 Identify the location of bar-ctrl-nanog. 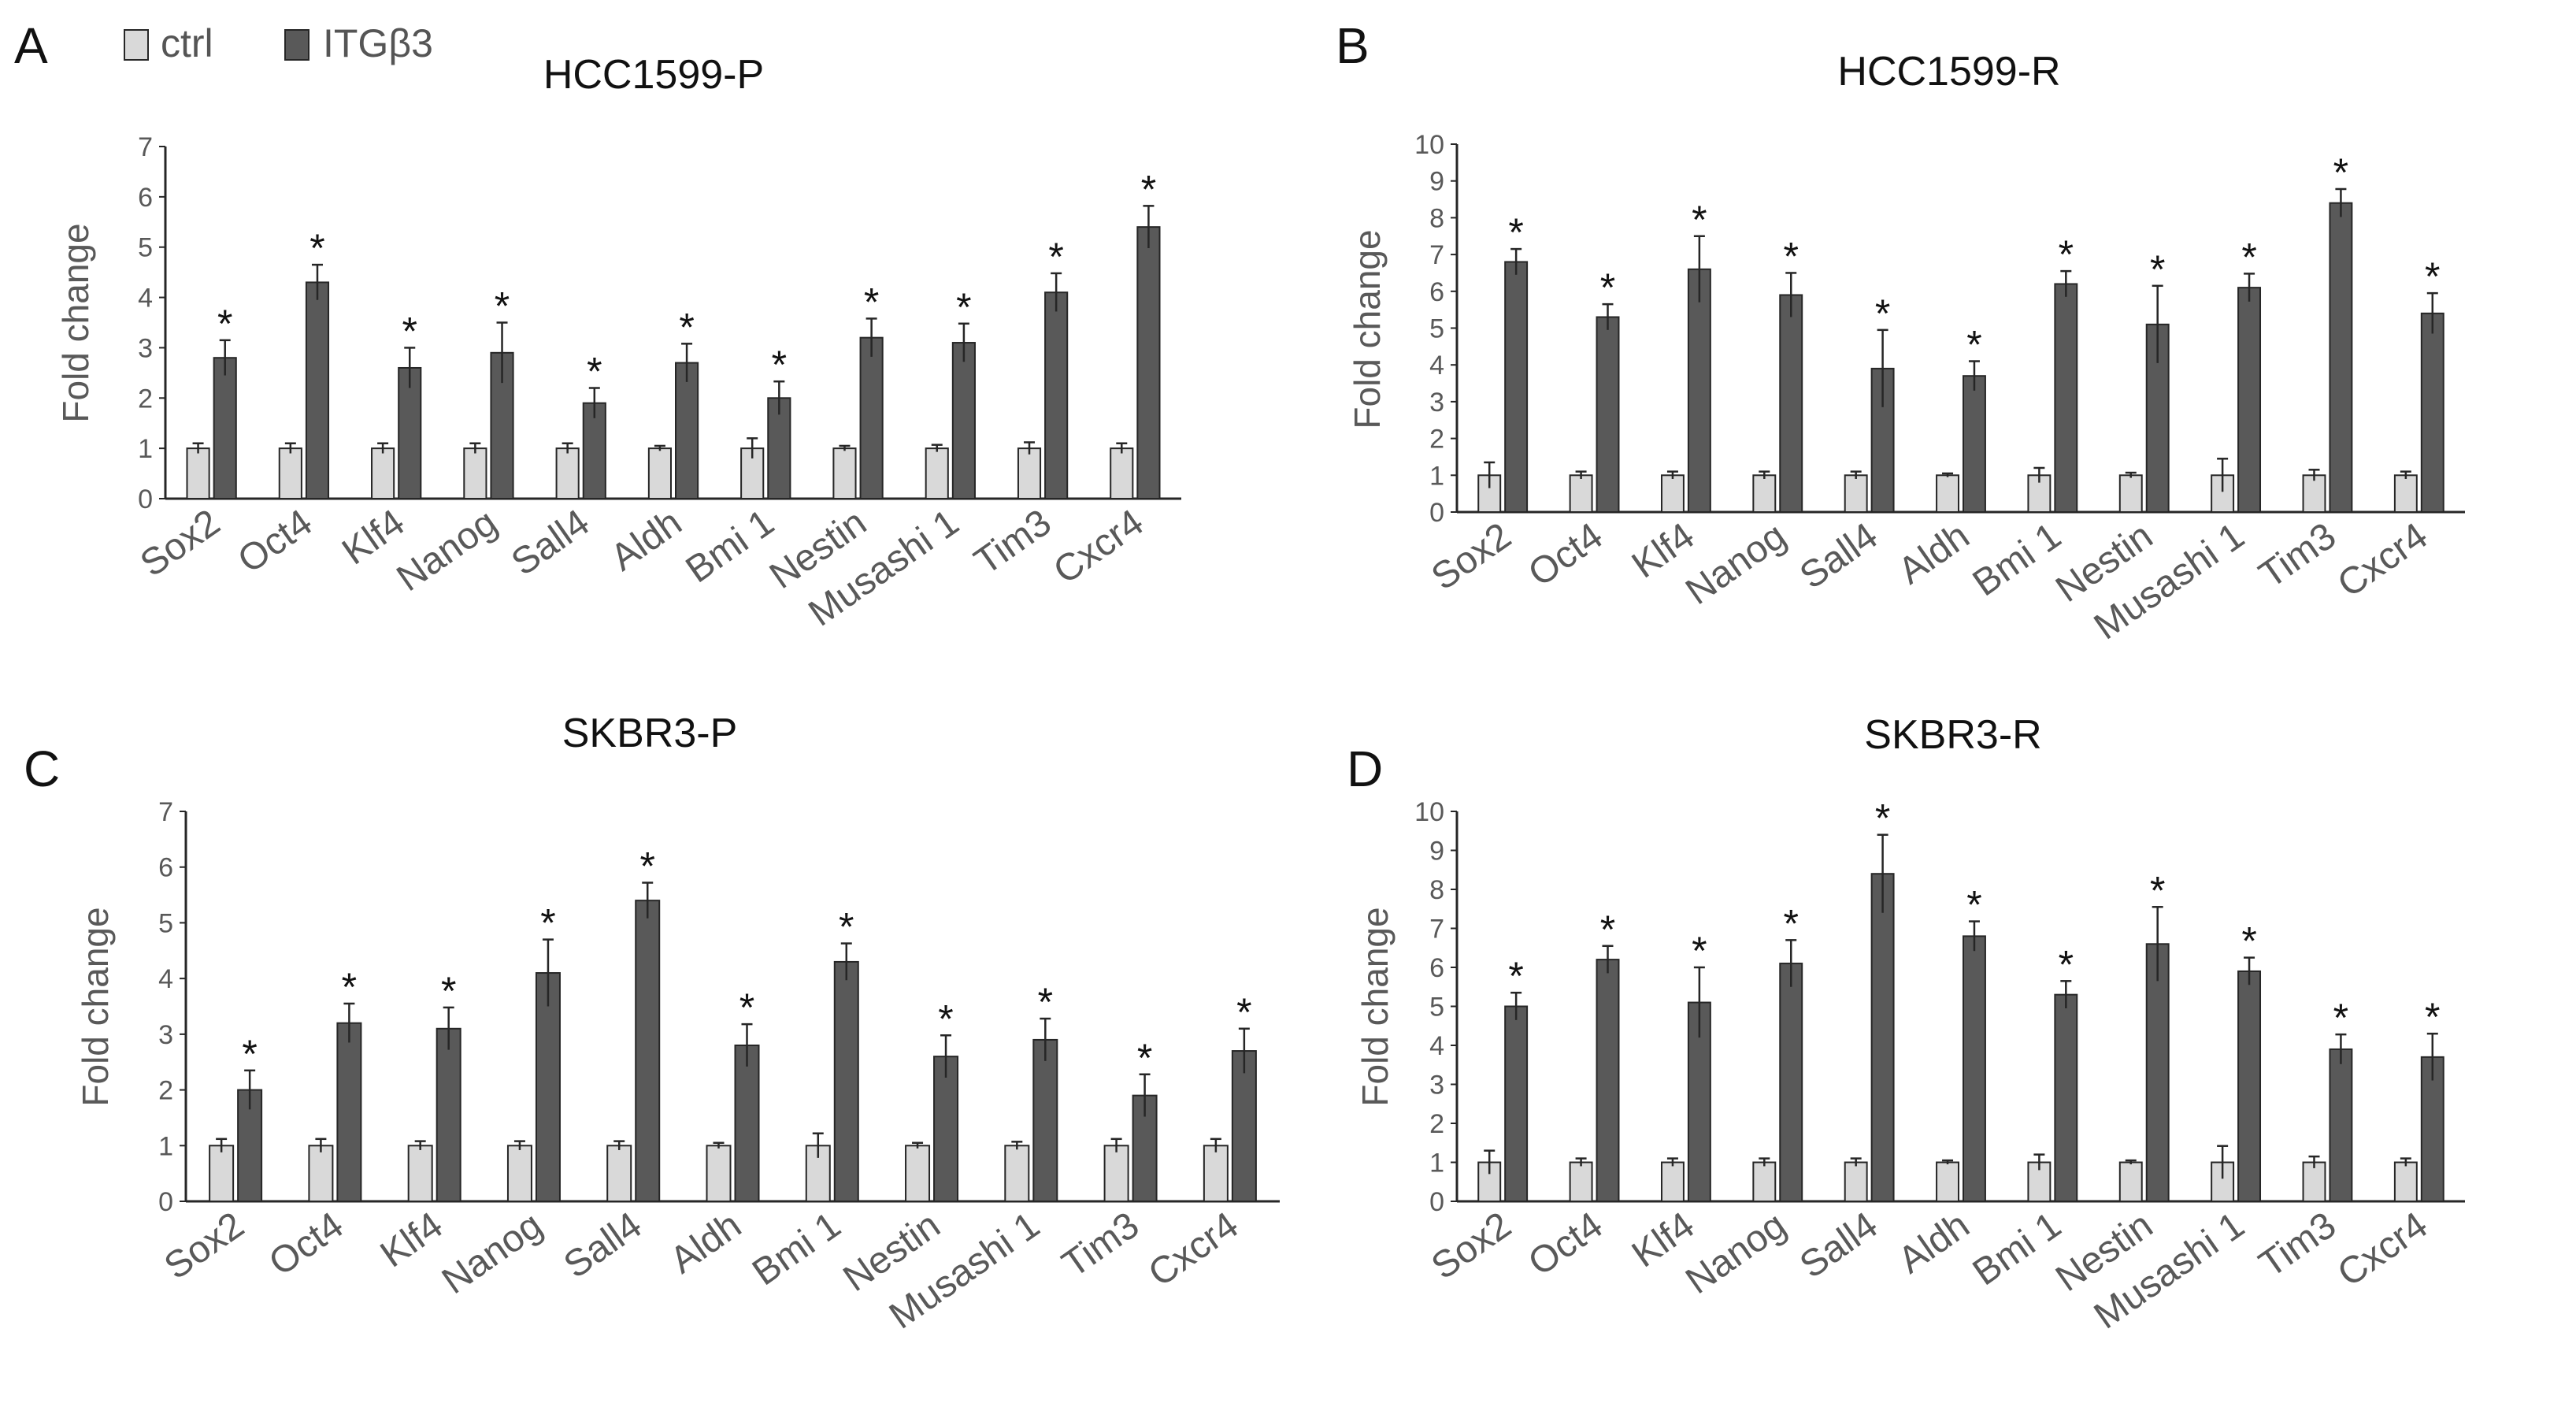
(1764, 1181).